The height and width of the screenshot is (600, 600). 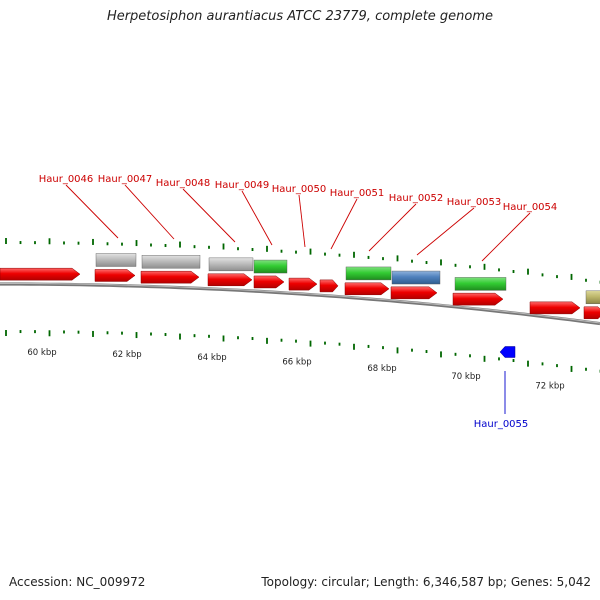 What do you see at coordinates (465, 377) in the screenshot?
I see `scale-label-70-kbp: 70 kbp` at bounding box center [465, 377].